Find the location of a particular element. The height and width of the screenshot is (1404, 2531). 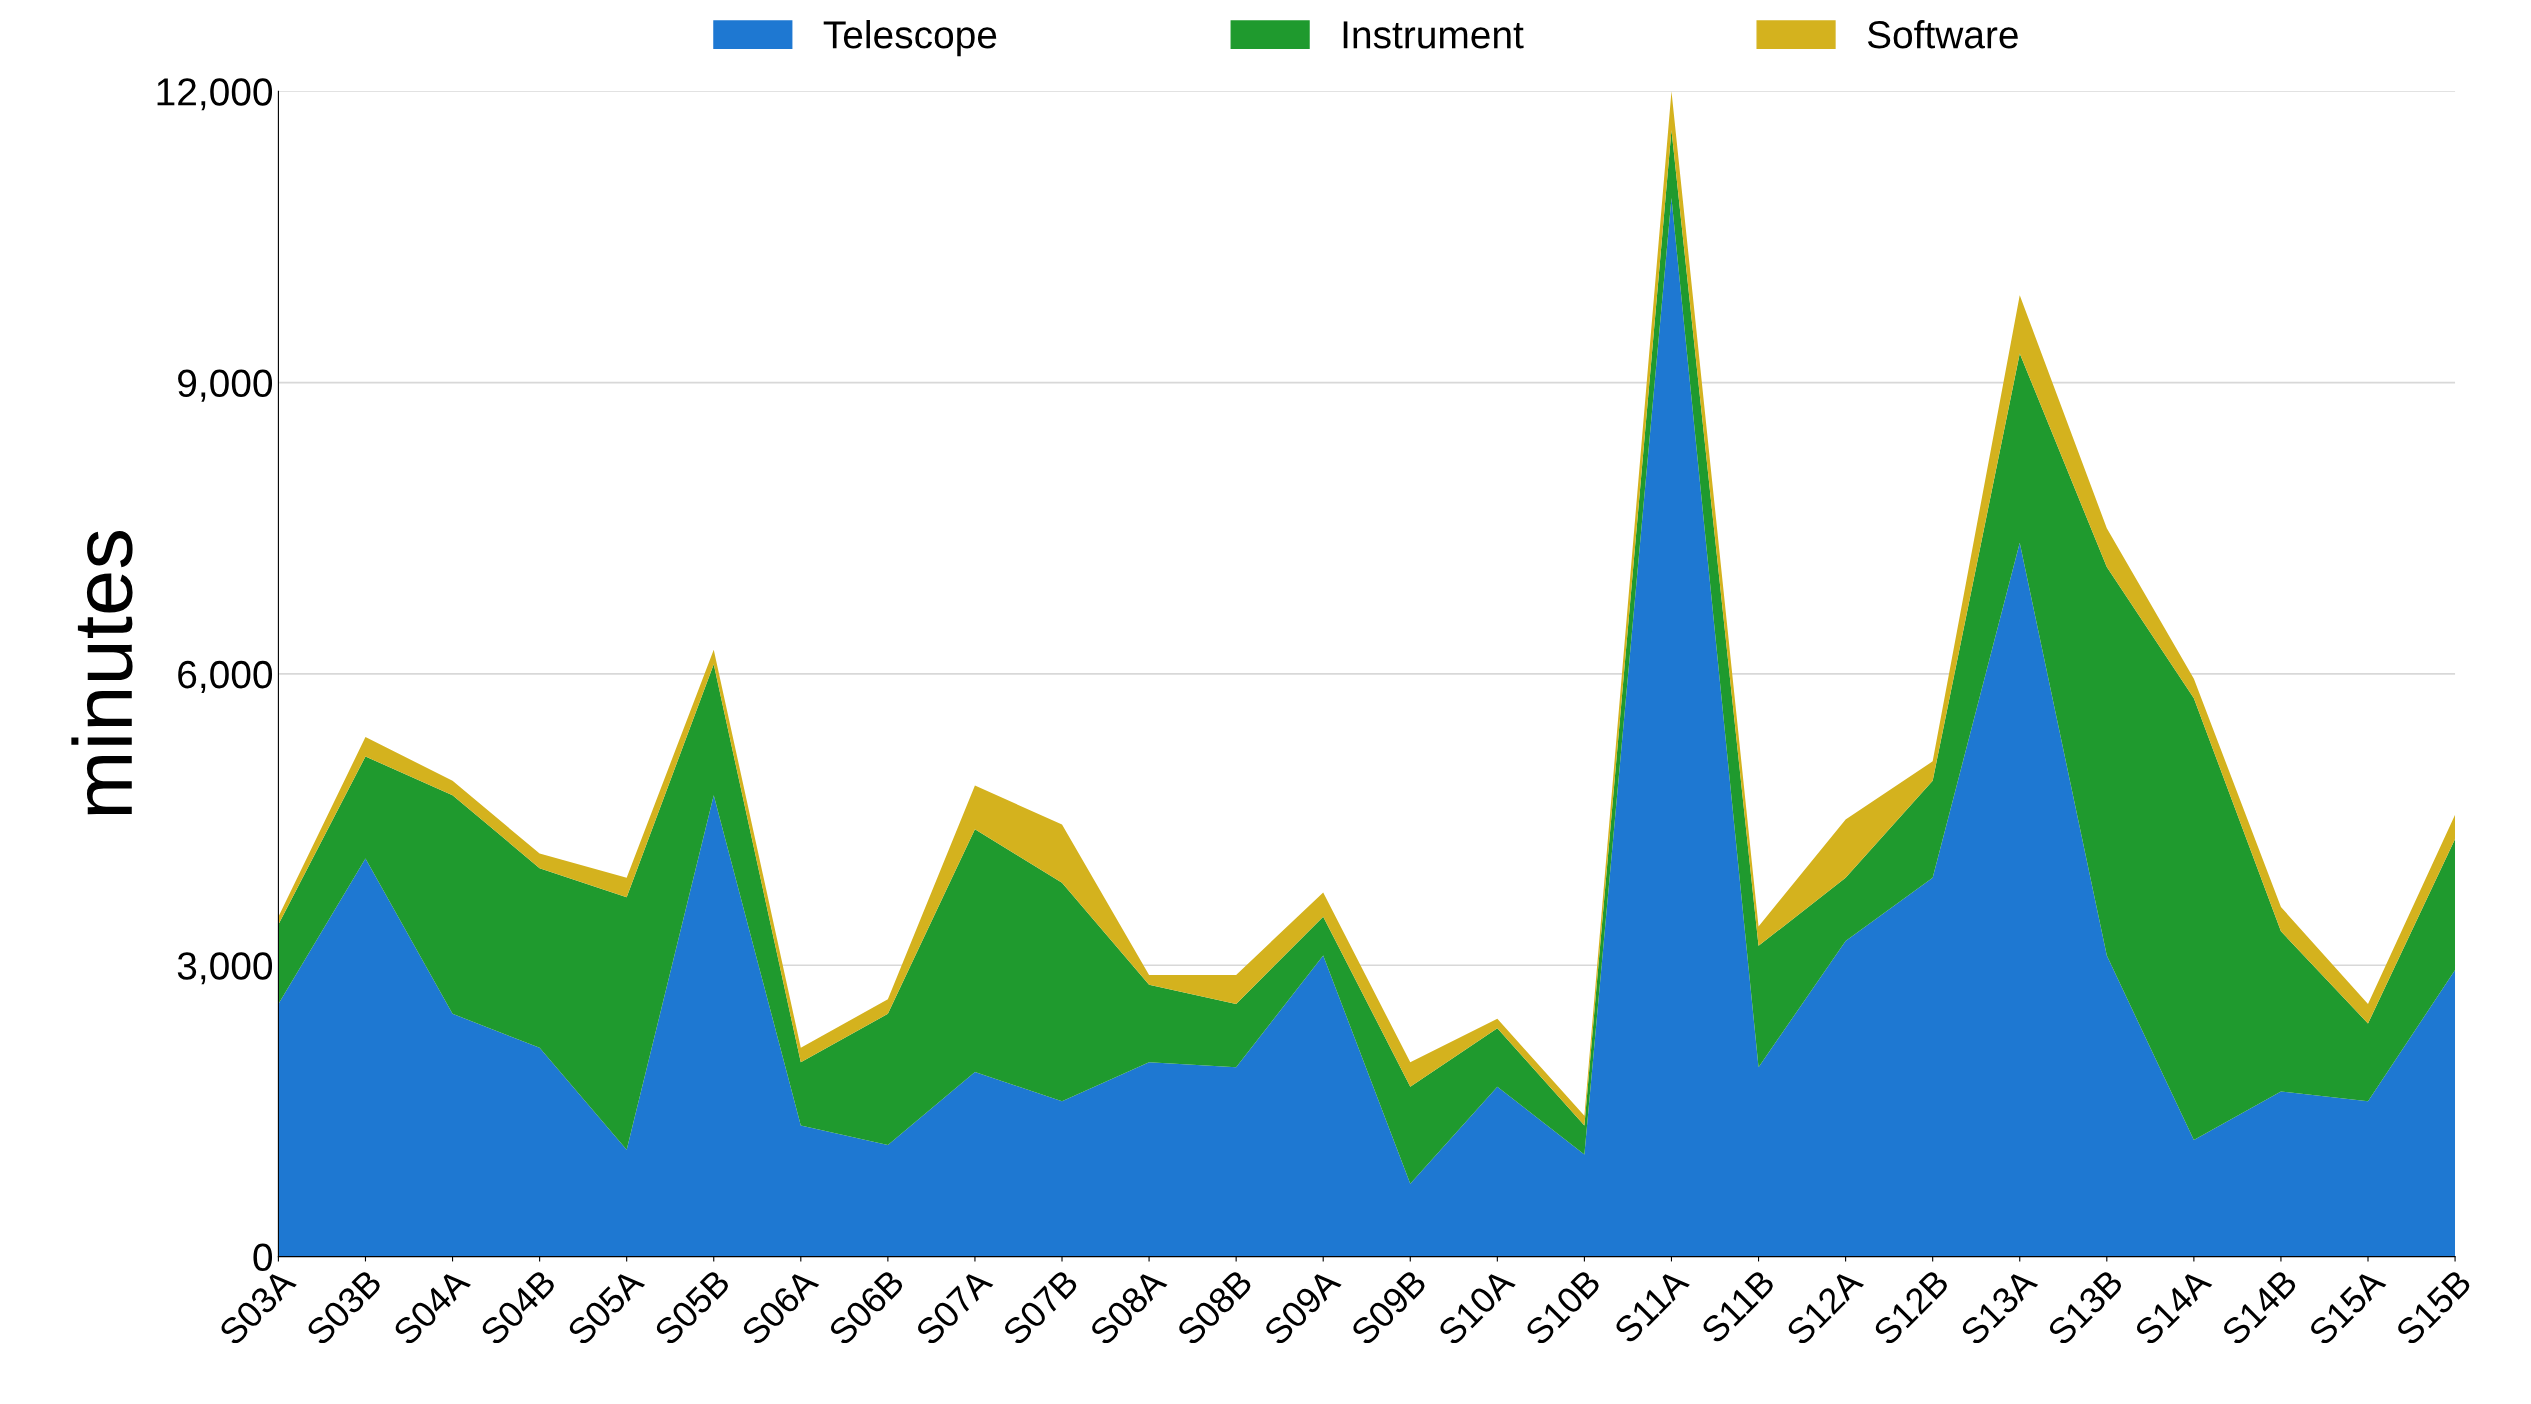

y-tick-label: 0 is located at coordinates (263, 1257).